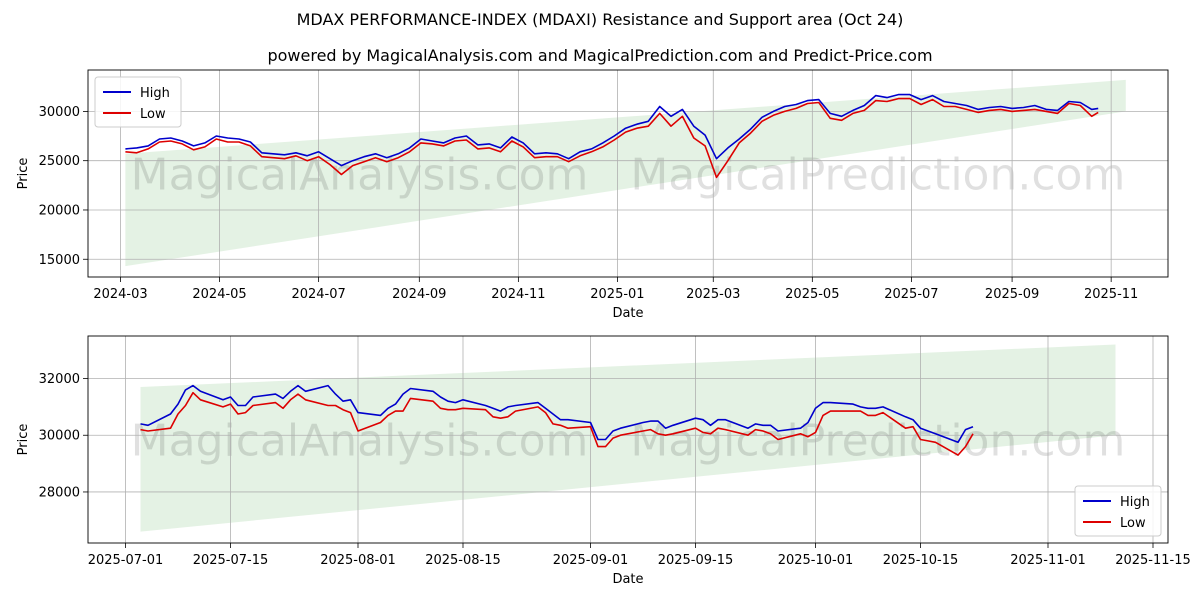 Image resolution: width=1200 pixels, height=600 pixels. Describe the element at coordinates (1012, 294) in the screenshot. I see `x-tick-label: 2025-09` at that location.